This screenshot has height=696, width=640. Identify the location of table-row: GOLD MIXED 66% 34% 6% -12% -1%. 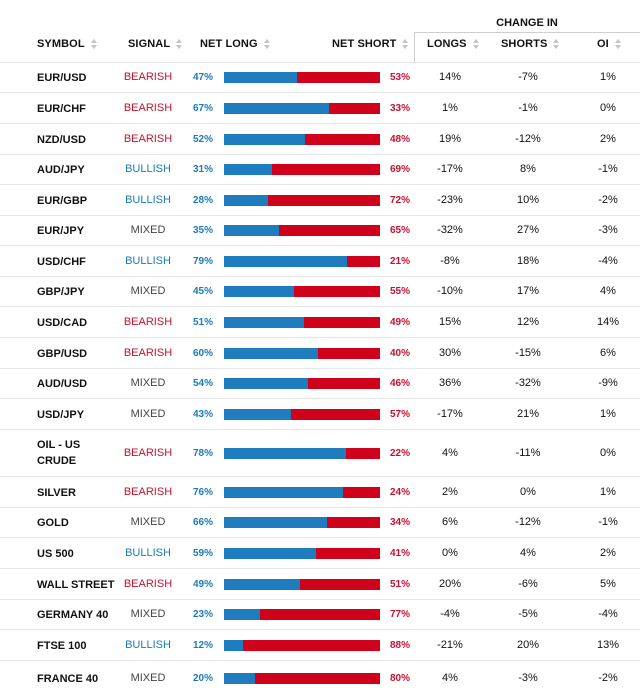
(320, 522).